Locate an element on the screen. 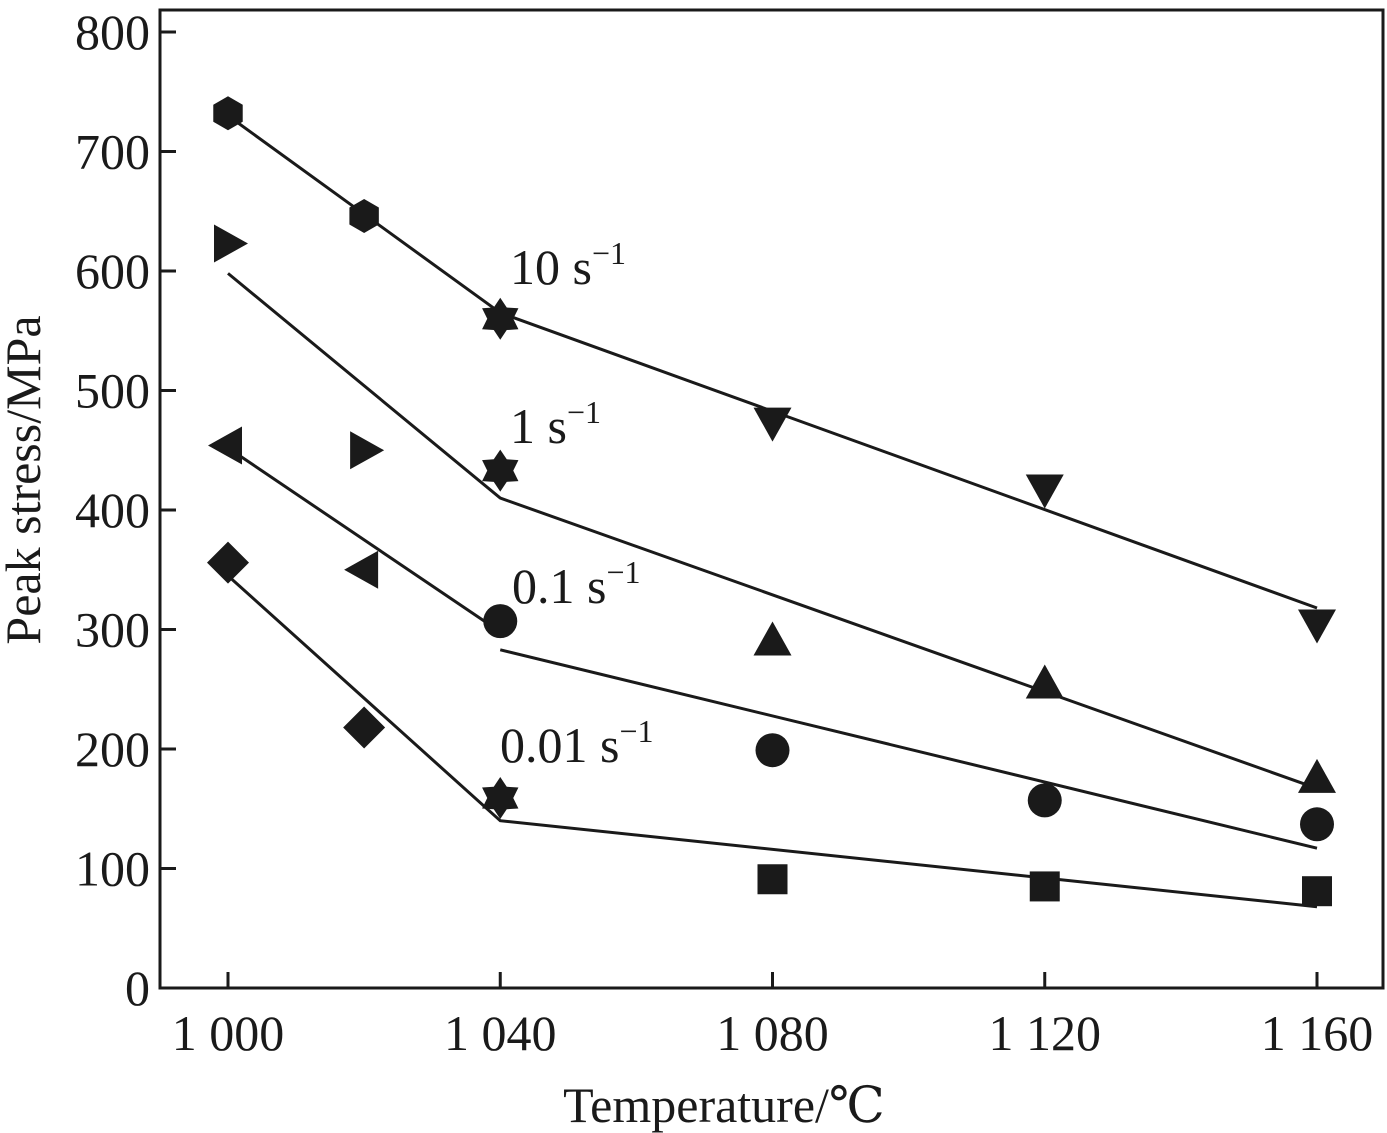 The image size is (1387, 1133). series-label: 0.1 s−1 is located at coordinates (576, 584).